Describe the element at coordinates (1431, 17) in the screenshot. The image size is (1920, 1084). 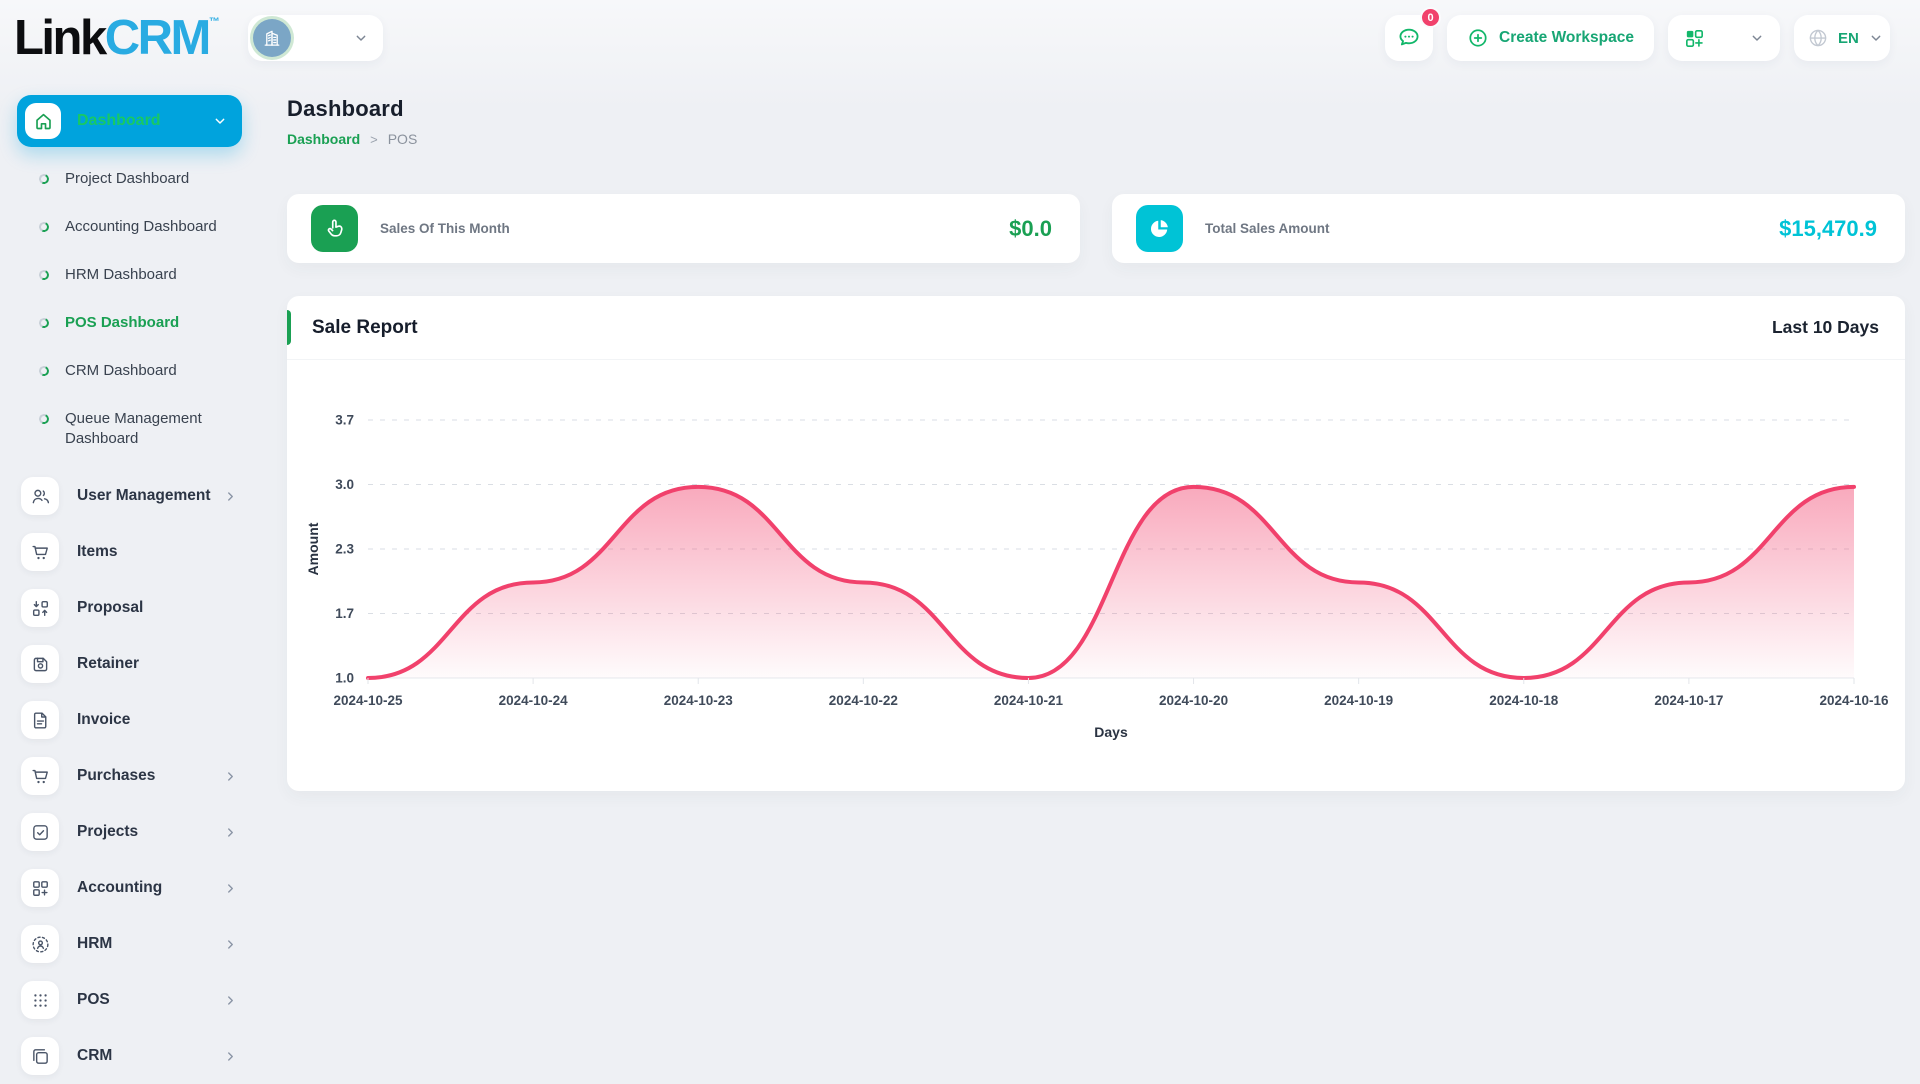
I see `chat-badge: 0` at that location.